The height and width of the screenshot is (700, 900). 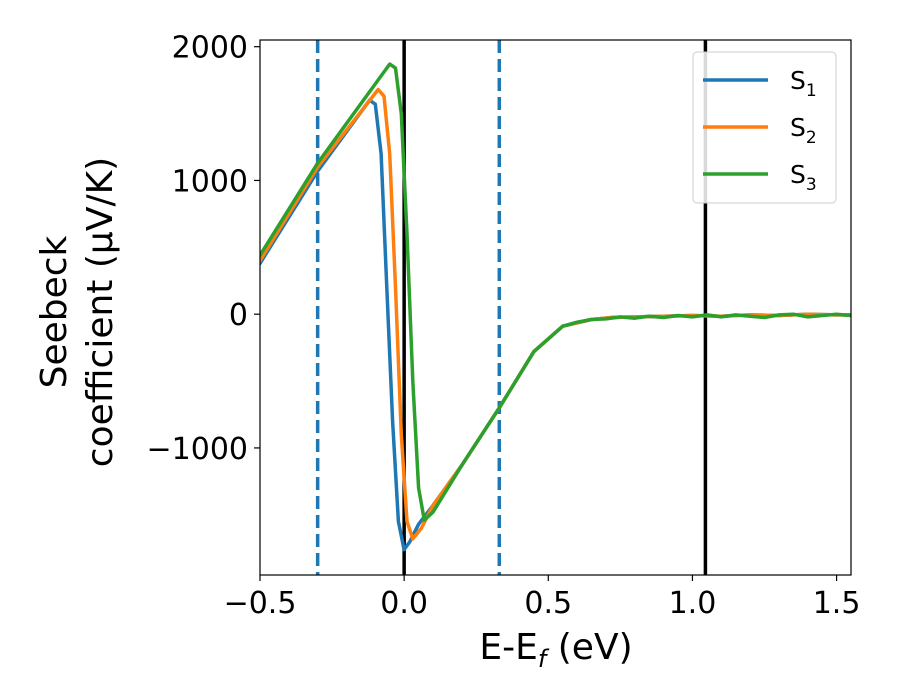 I want to click on x-axis-title: E-Ef (eV), so click(x=555, y=650).